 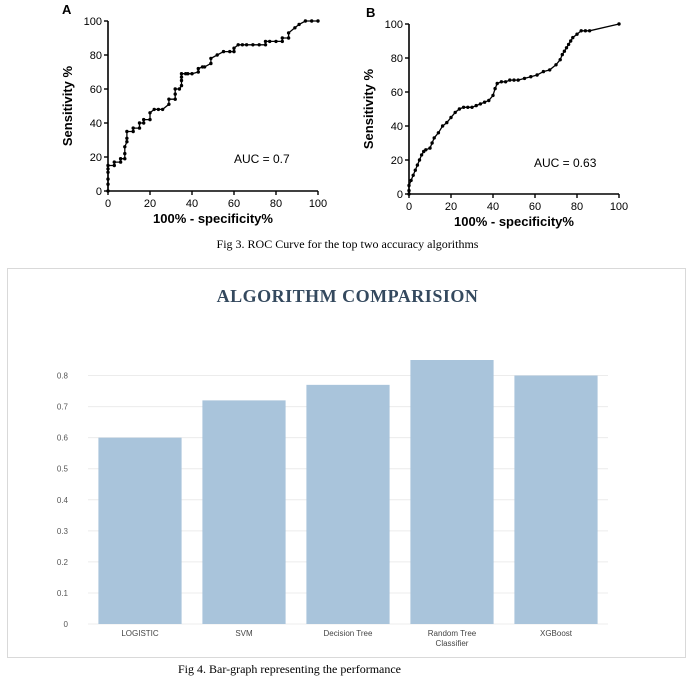 What do you see at coordinates (99, 192) in the screenshot?
I see `y-tick-label-a: 0` at bounding box center [99, 192].